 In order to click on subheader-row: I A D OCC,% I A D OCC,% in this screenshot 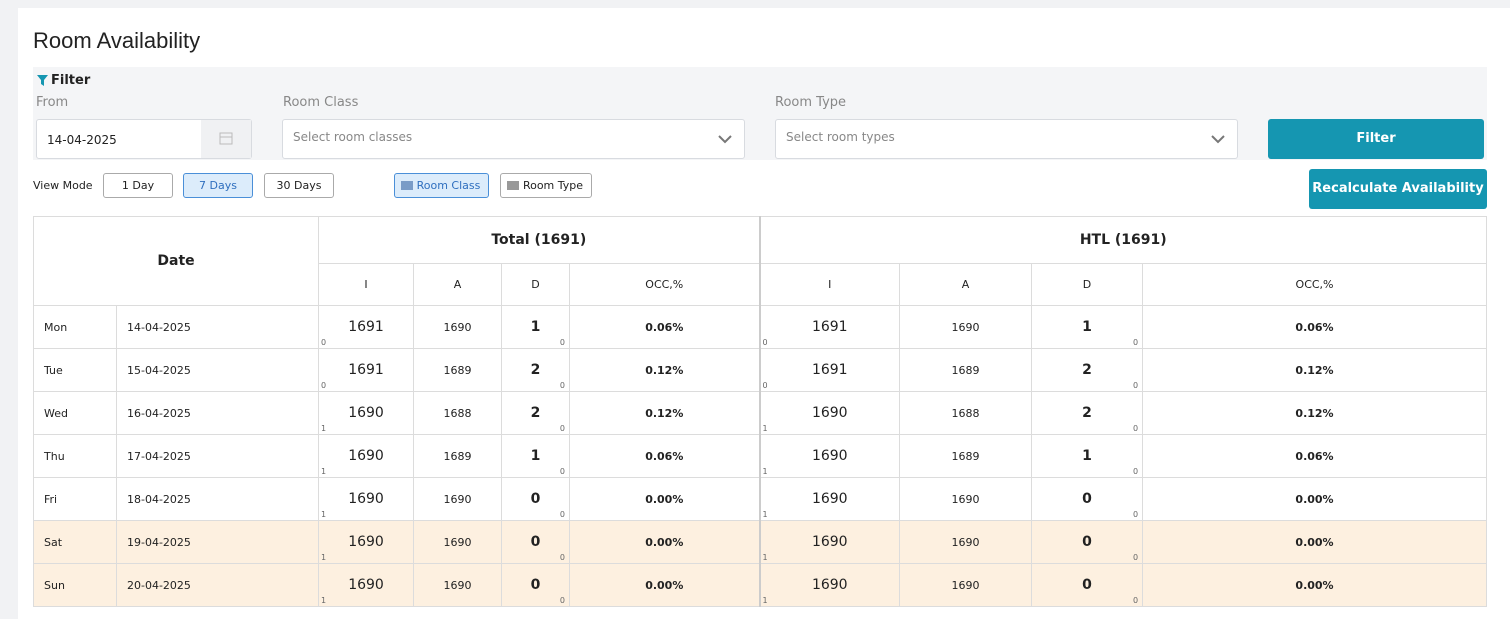, I will do `click(760, 284)`.